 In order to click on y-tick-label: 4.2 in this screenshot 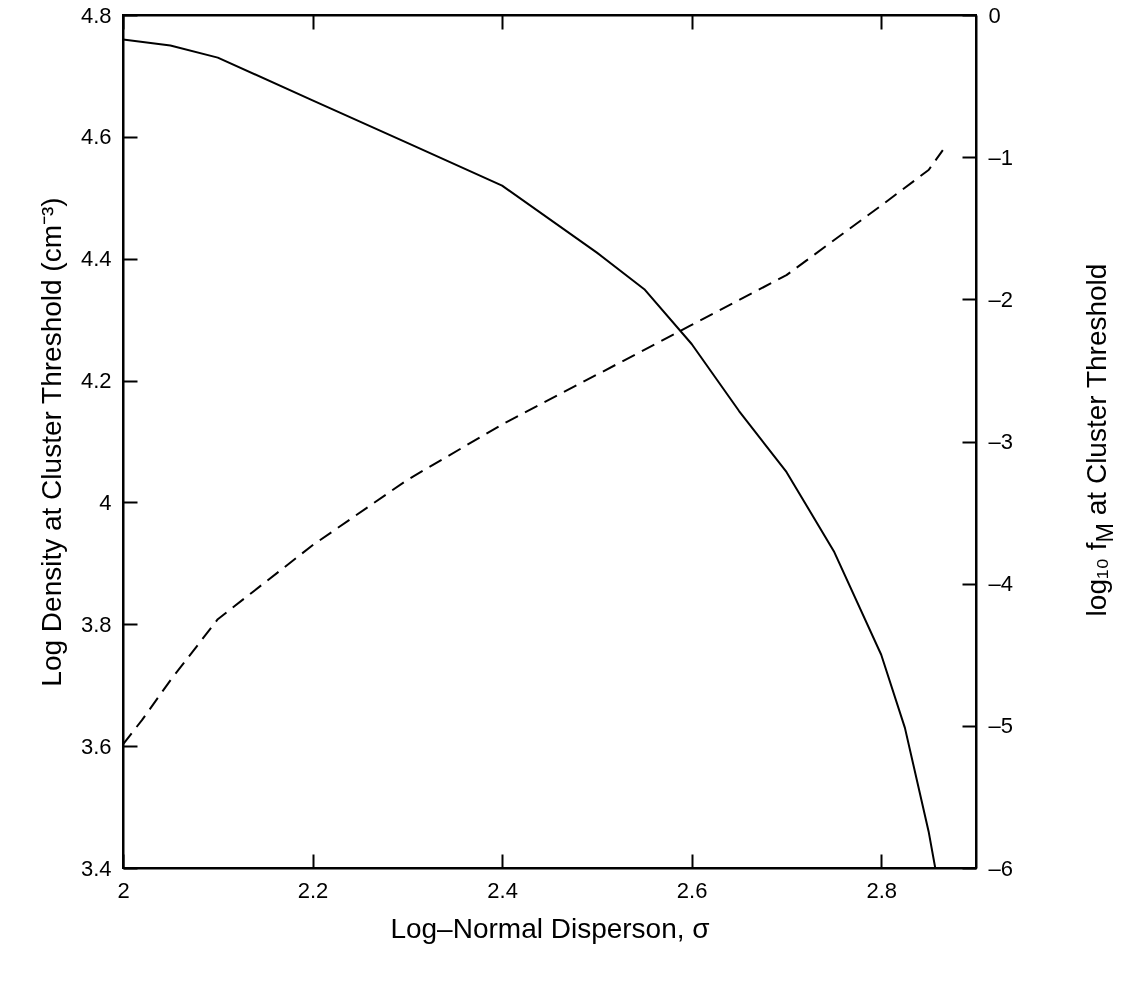, I will do `click(96, 381)`.